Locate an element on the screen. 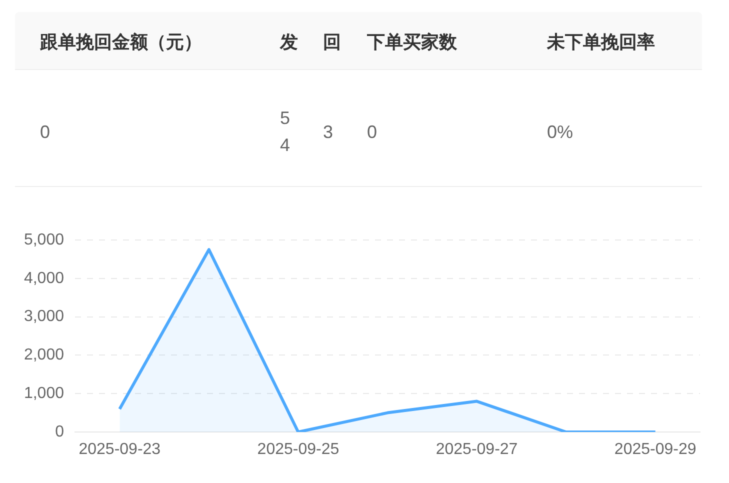  y-tick-label: 2,000 is located at coordinates (44, 355).